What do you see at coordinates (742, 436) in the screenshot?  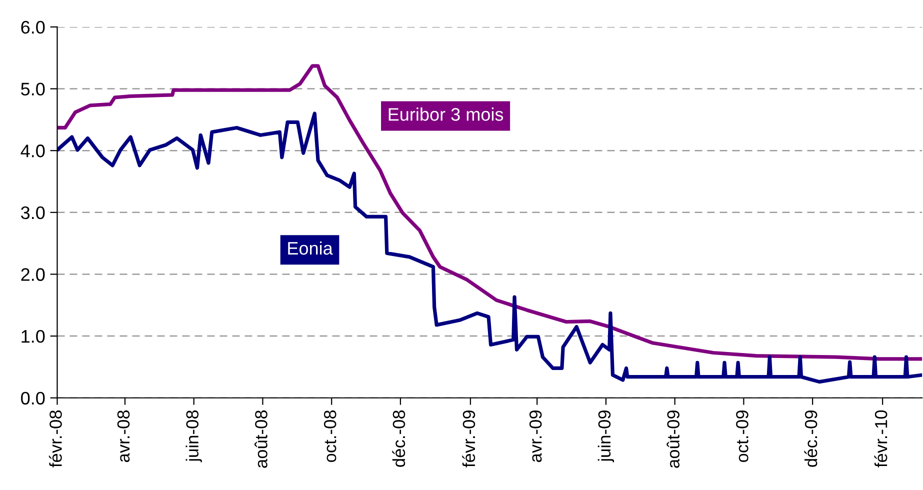 I see `x-tick-label: oct.-09` at bounding box center [742, 436].